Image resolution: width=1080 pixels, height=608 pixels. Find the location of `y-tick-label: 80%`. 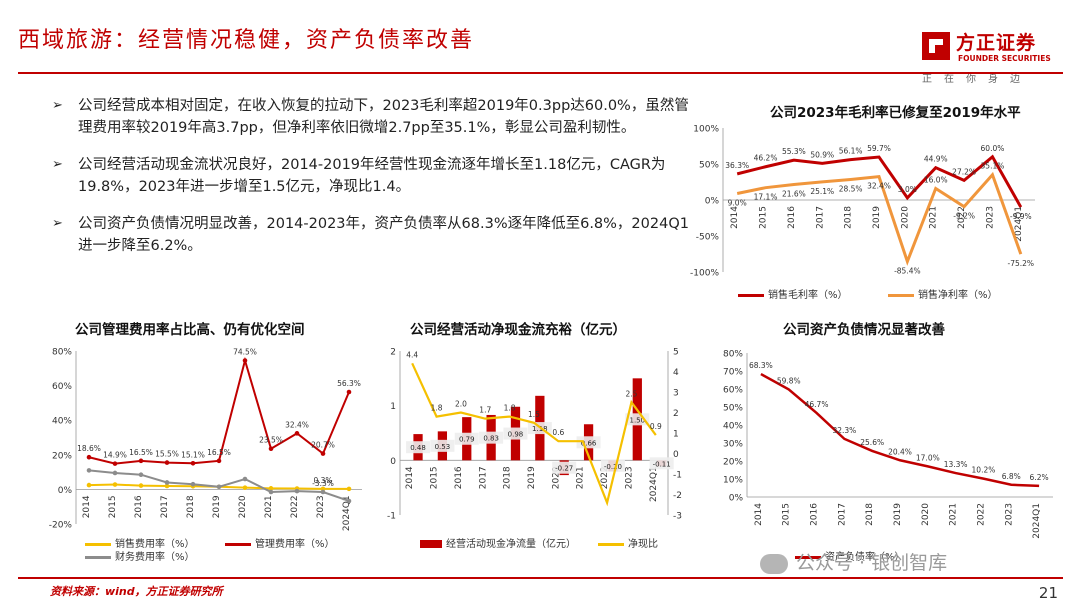

y-tick-label: 80% is located at coordinates (733, 355).